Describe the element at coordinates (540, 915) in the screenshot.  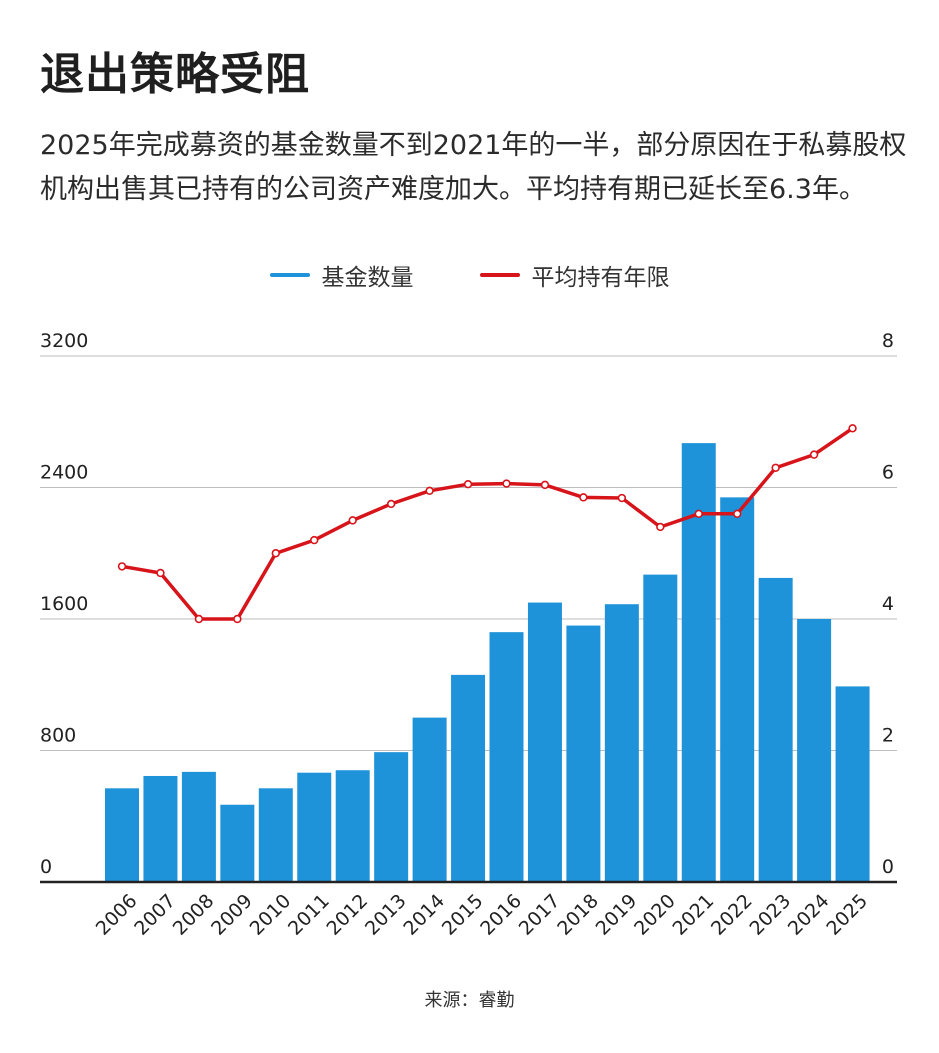
I see `x-tick-label: 2017` at that location.